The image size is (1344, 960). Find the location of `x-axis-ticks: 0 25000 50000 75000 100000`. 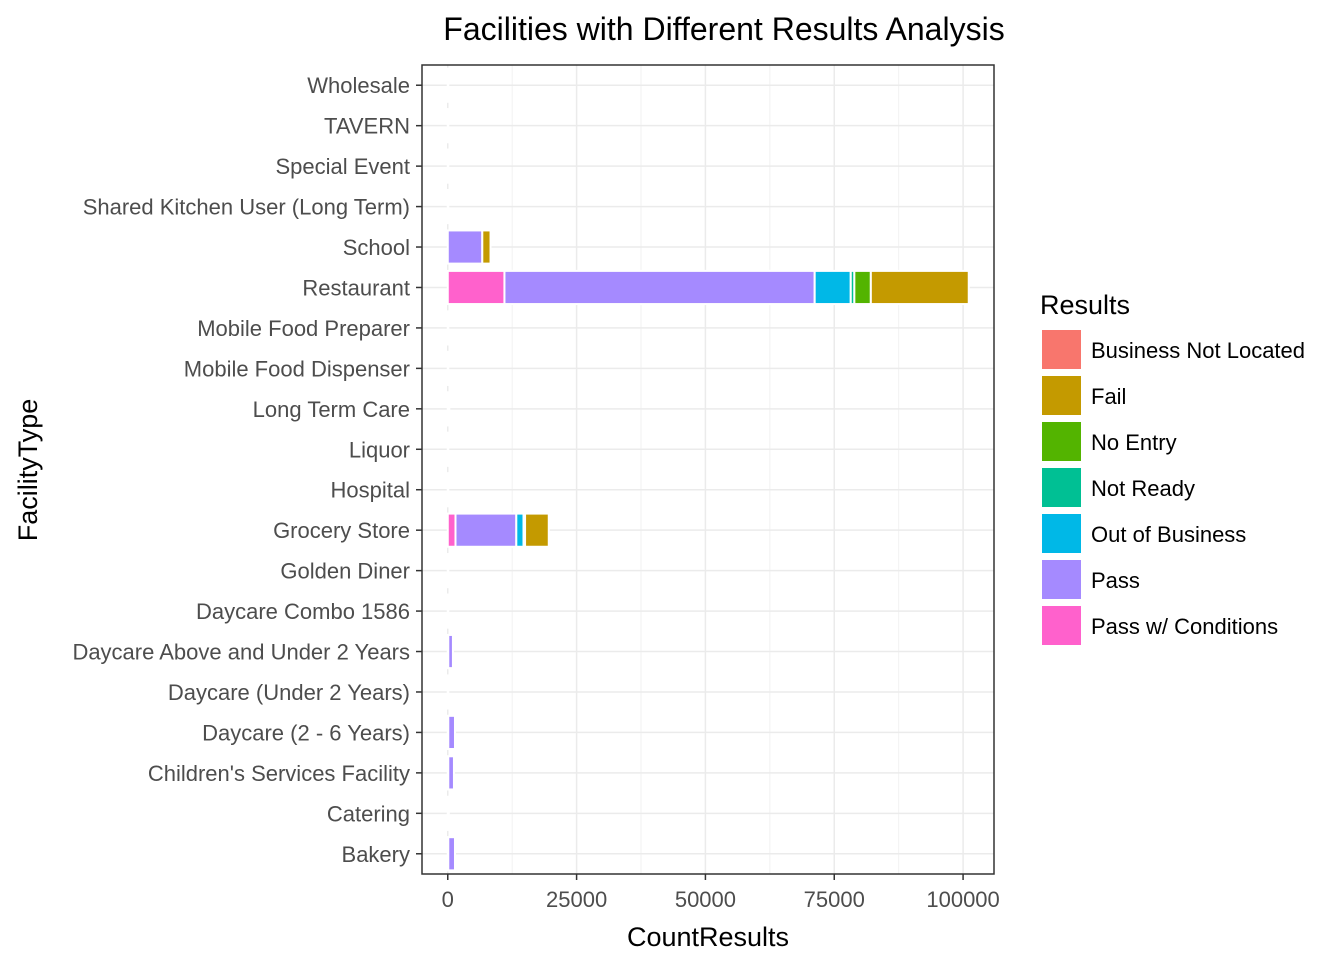

x-axis-ticks: 0 25000 50000 75000 100000 is located at coordinates (721, 893).